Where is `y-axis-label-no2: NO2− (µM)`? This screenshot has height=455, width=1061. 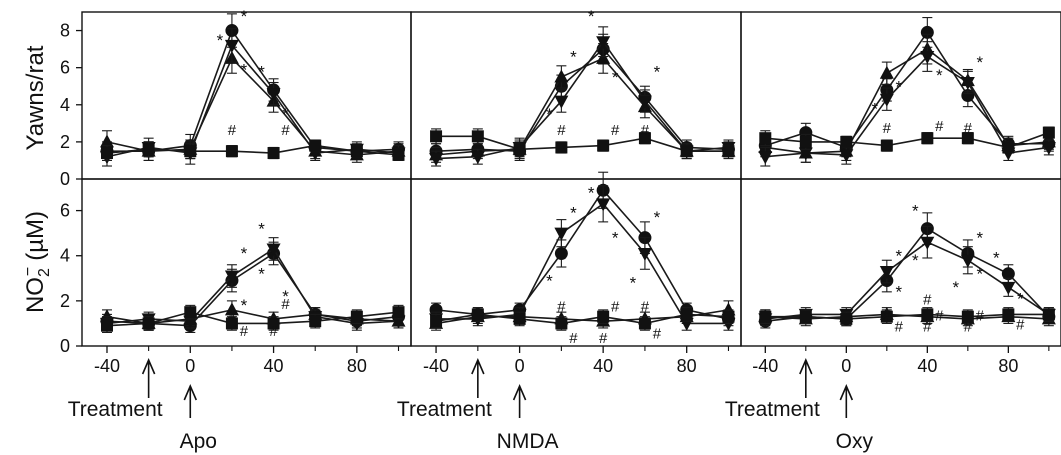
y-axis-label-no2: NO2− (µM) is located at coordinates (36, 262).